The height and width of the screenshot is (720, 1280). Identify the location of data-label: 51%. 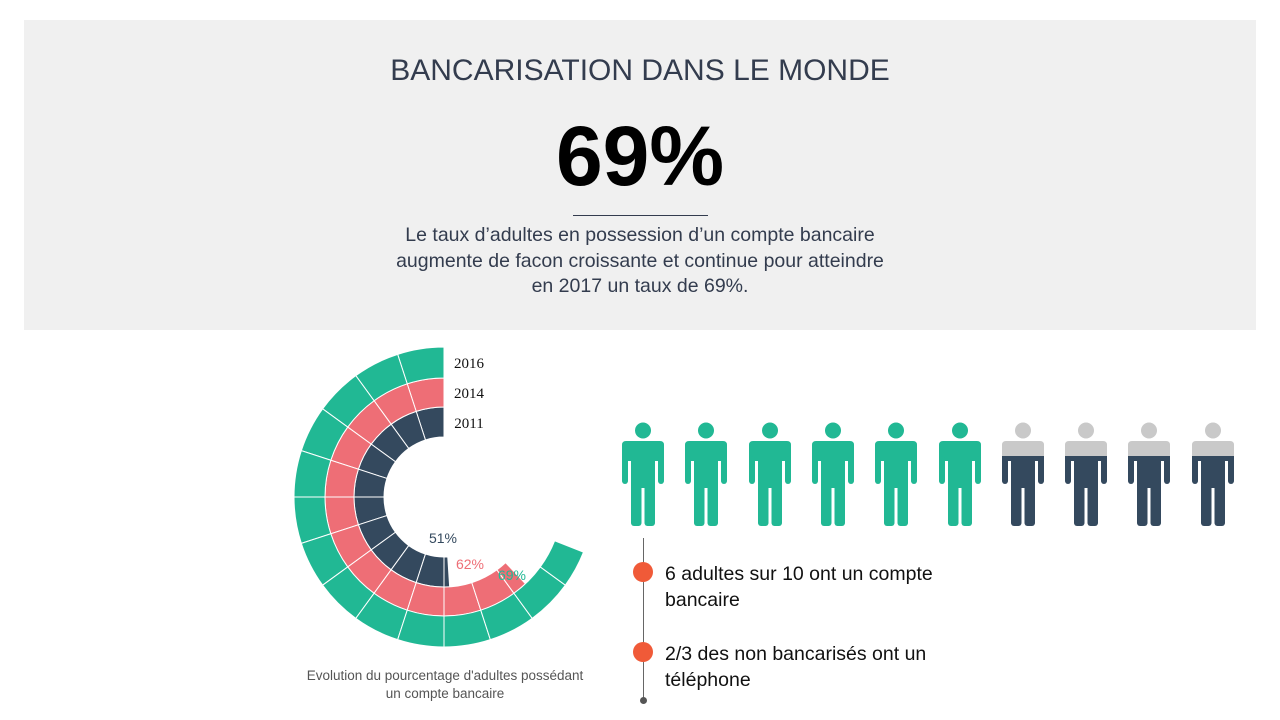
(443, 538).